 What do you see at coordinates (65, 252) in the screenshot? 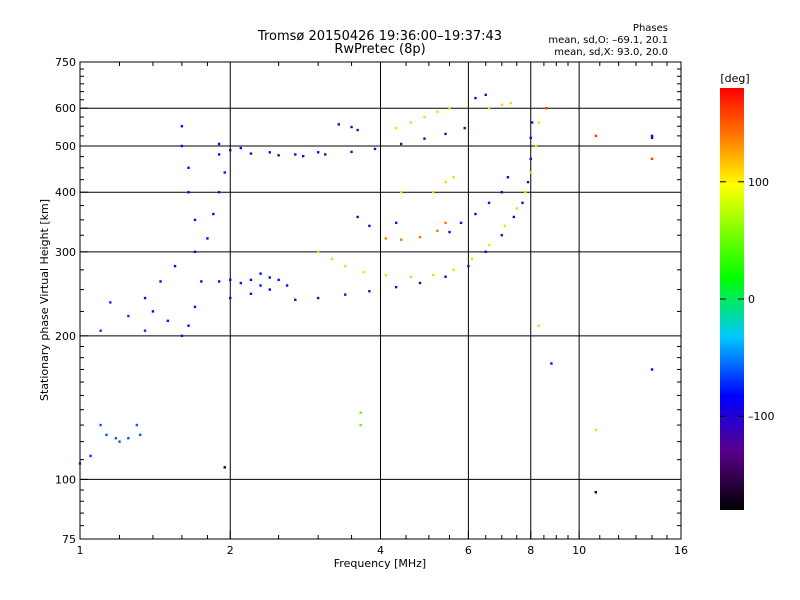
I see `y-tick-label: 300` at bounding box center [65, 252].